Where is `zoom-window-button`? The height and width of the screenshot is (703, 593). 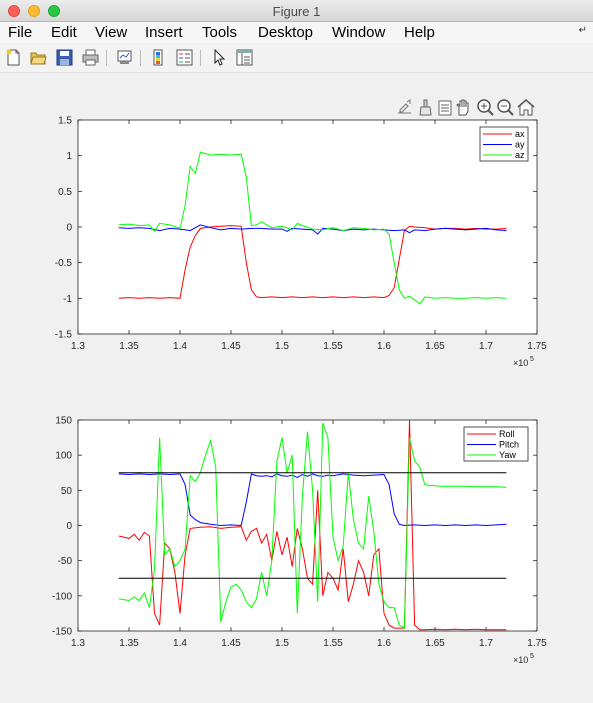 zoom-window-button is located at coordinates (54, 11).